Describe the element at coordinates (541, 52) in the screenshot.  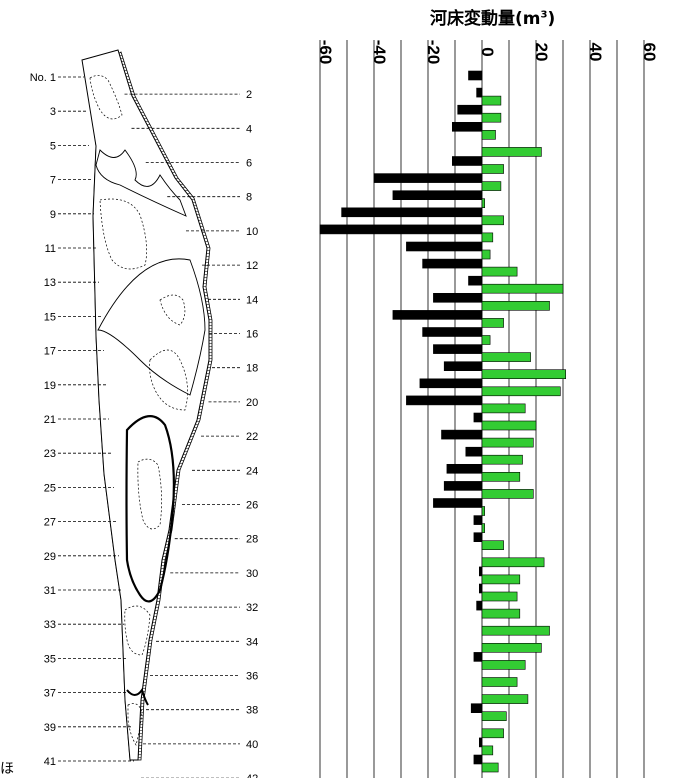
I see `x-tick-label: 20` at that location.